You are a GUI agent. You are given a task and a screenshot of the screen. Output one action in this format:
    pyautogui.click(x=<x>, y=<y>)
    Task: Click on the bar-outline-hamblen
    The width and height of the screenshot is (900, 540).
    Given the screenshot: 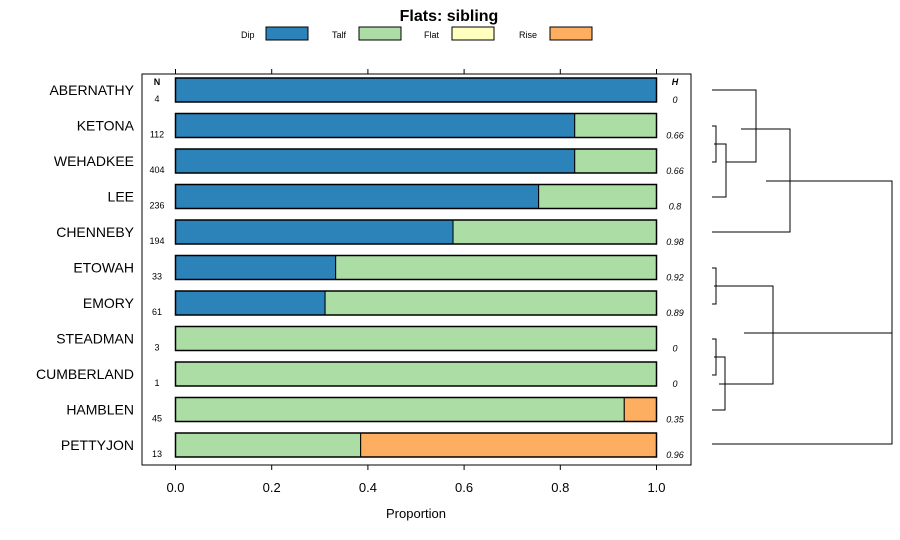 What is the action you would take?
    pyautogui.click(x=416, y=409)
    